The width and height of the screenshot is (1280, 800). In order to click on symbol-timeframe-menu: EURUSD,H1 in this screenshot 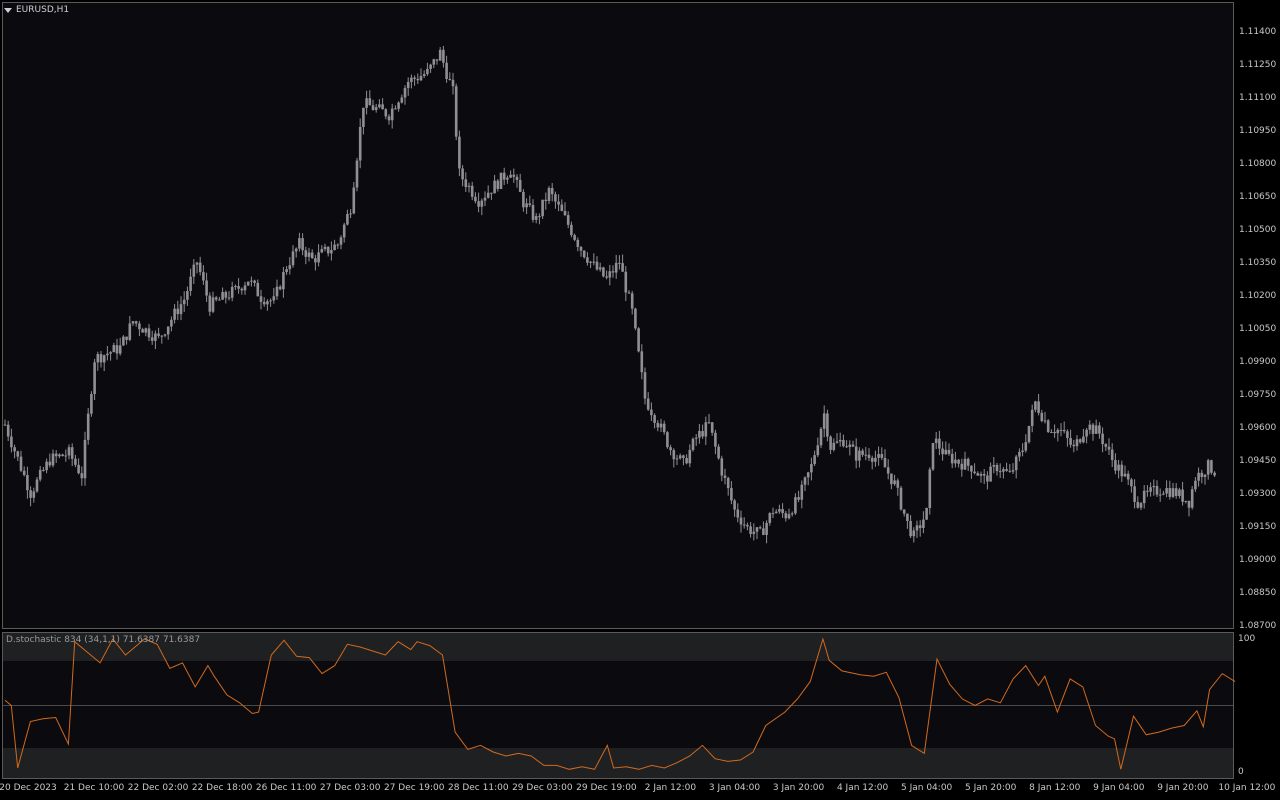, I will do `click(36, 10)`.